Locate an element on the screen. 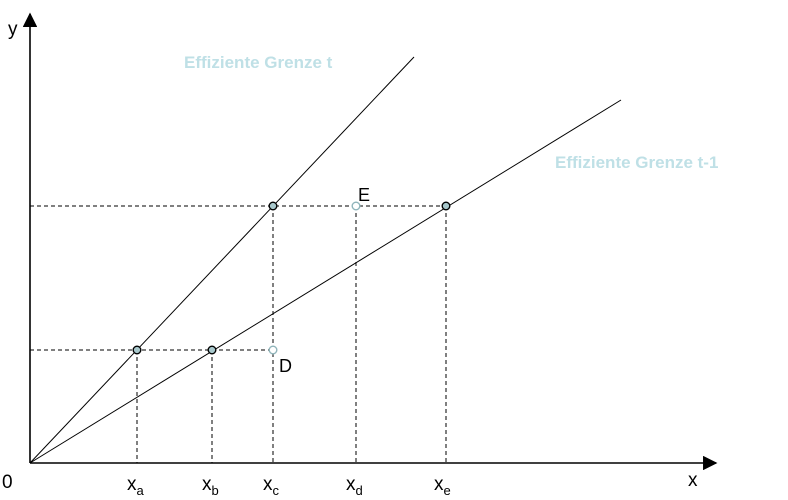 The width and height of the screenshot is (788, 500). tick-xe: xe is located at coordinates (442, 486).